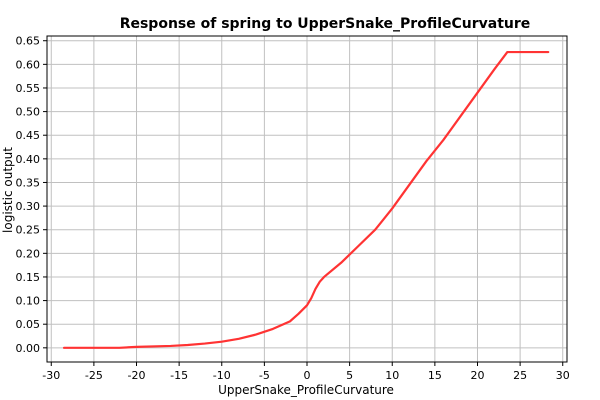 The height and width of the screenshot is (400, 600). I want to click on x-tick-label: 30, so click(563, 375).